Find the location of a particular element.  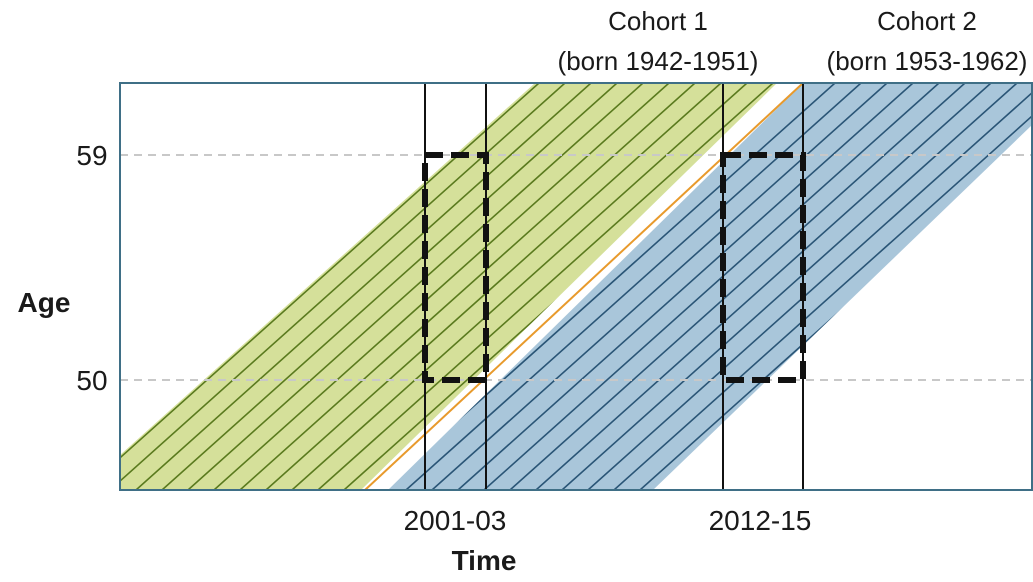

x-tick-label-2001-03: 2001-03 is located at coordinates (455, 520).